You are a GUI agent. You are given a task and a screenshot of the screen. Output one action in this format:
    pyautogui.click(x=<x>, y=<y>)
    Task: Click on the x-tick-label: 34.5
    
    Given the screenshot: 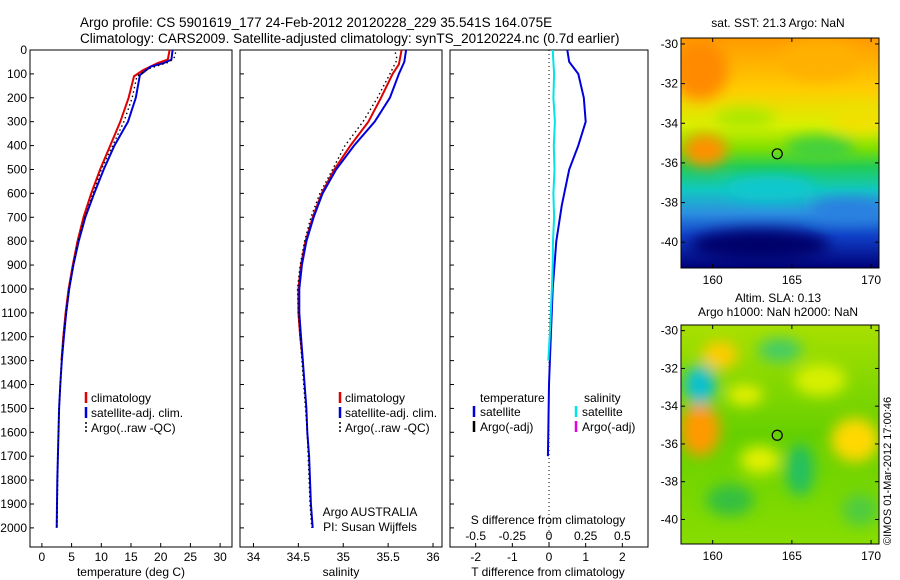 What is the action you would take?
    pyautogui.click(x=299, y=557)
    